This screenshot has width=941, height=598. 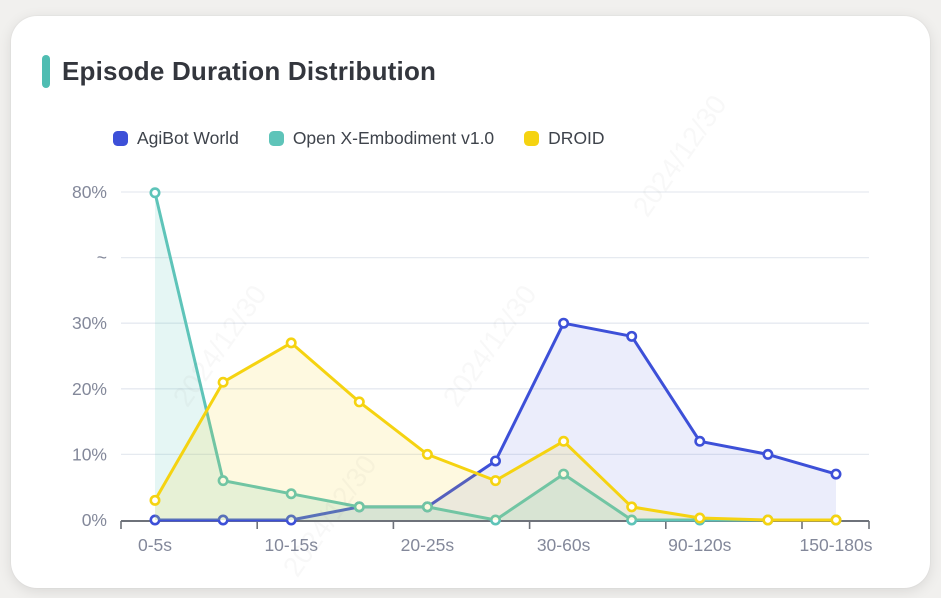 I want to click on legend-label: AgiBot World, so click(x=188, y=138).